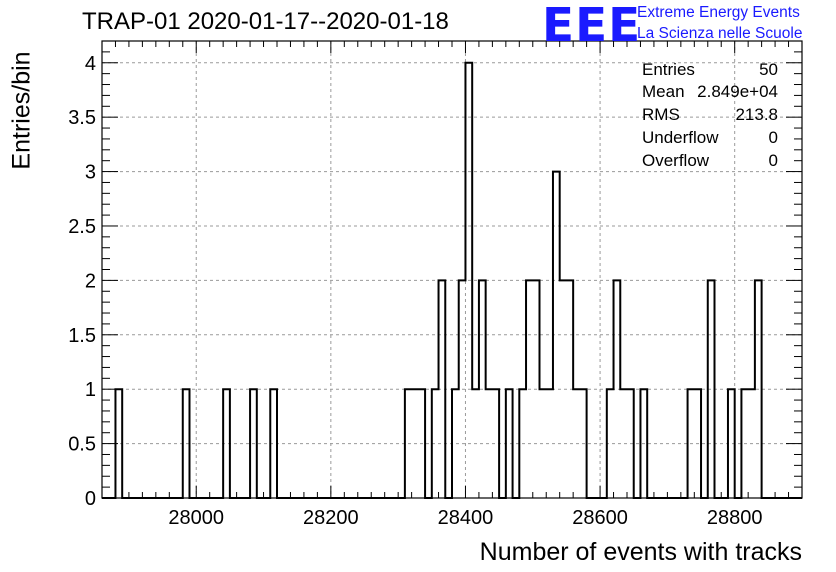  I want to click on x-tick-label: 28600, so click(600, 518).